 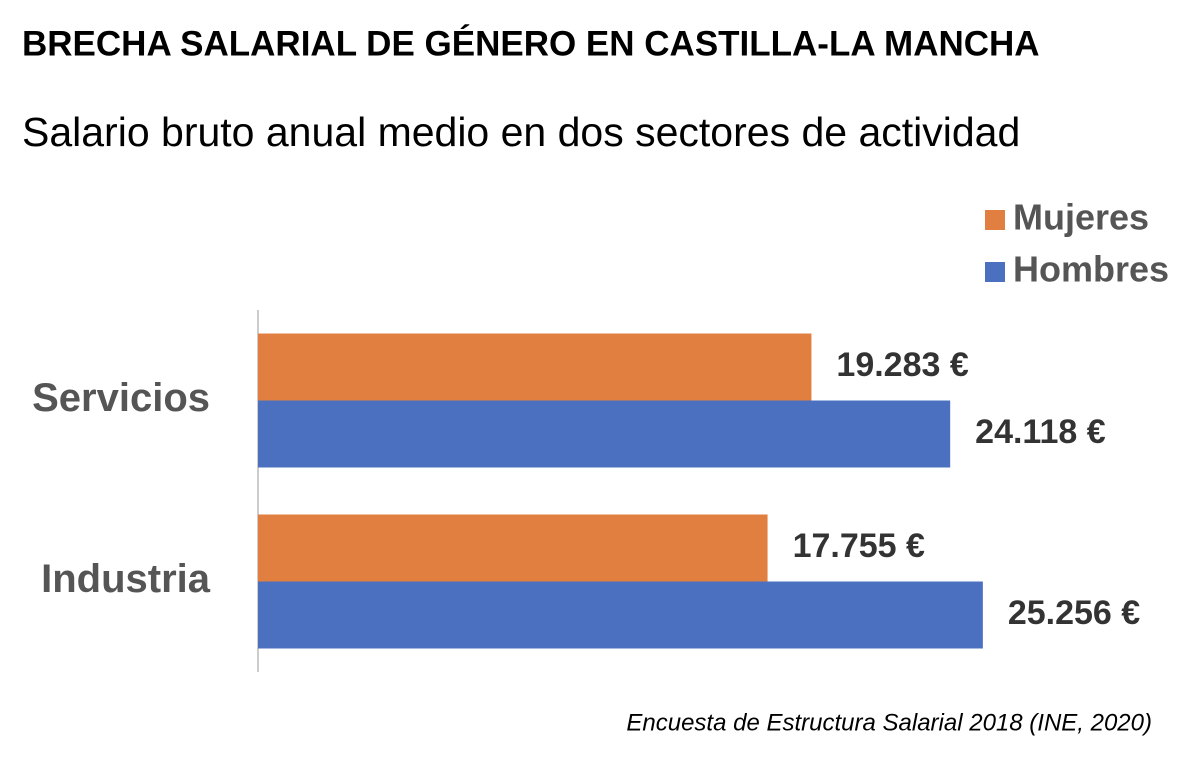 What do you see at coordinates (126, 579) in the screenshot?
I see `y-tick-label: Industria` at bounding box center [126, 579].